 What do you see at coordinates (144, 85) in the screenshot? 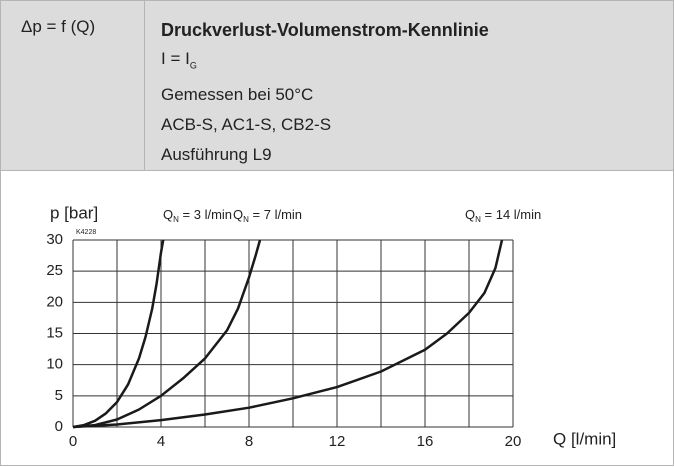
I see `divider` at bounding box center [144, 85].